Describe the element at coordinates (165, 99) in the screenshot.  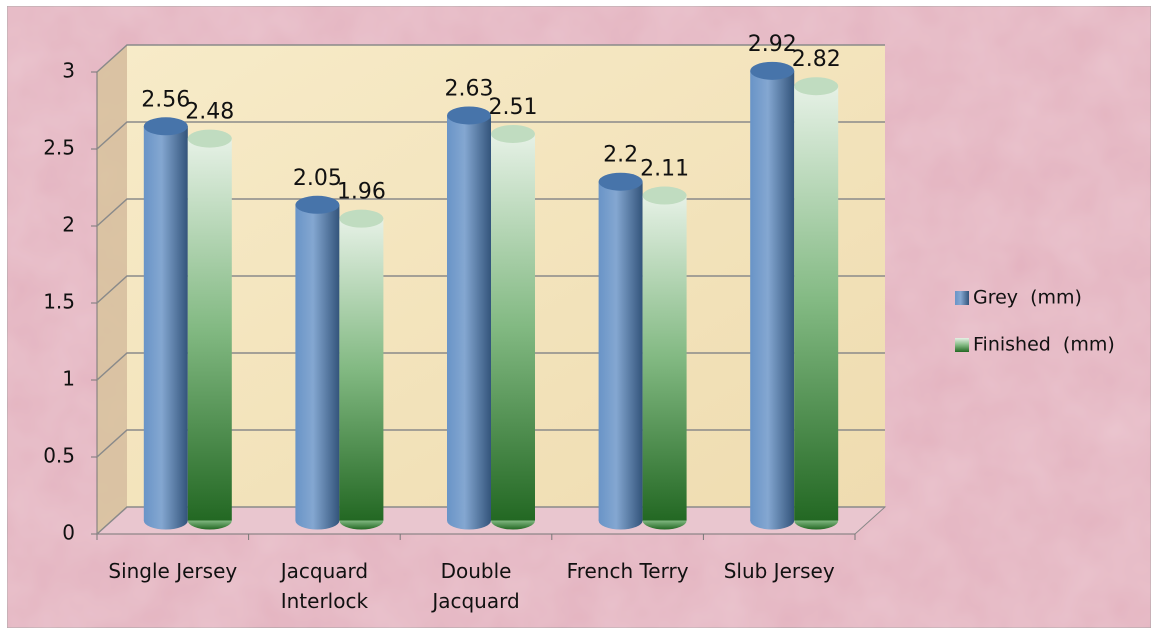
I see `data-label: 2.56` at that location.